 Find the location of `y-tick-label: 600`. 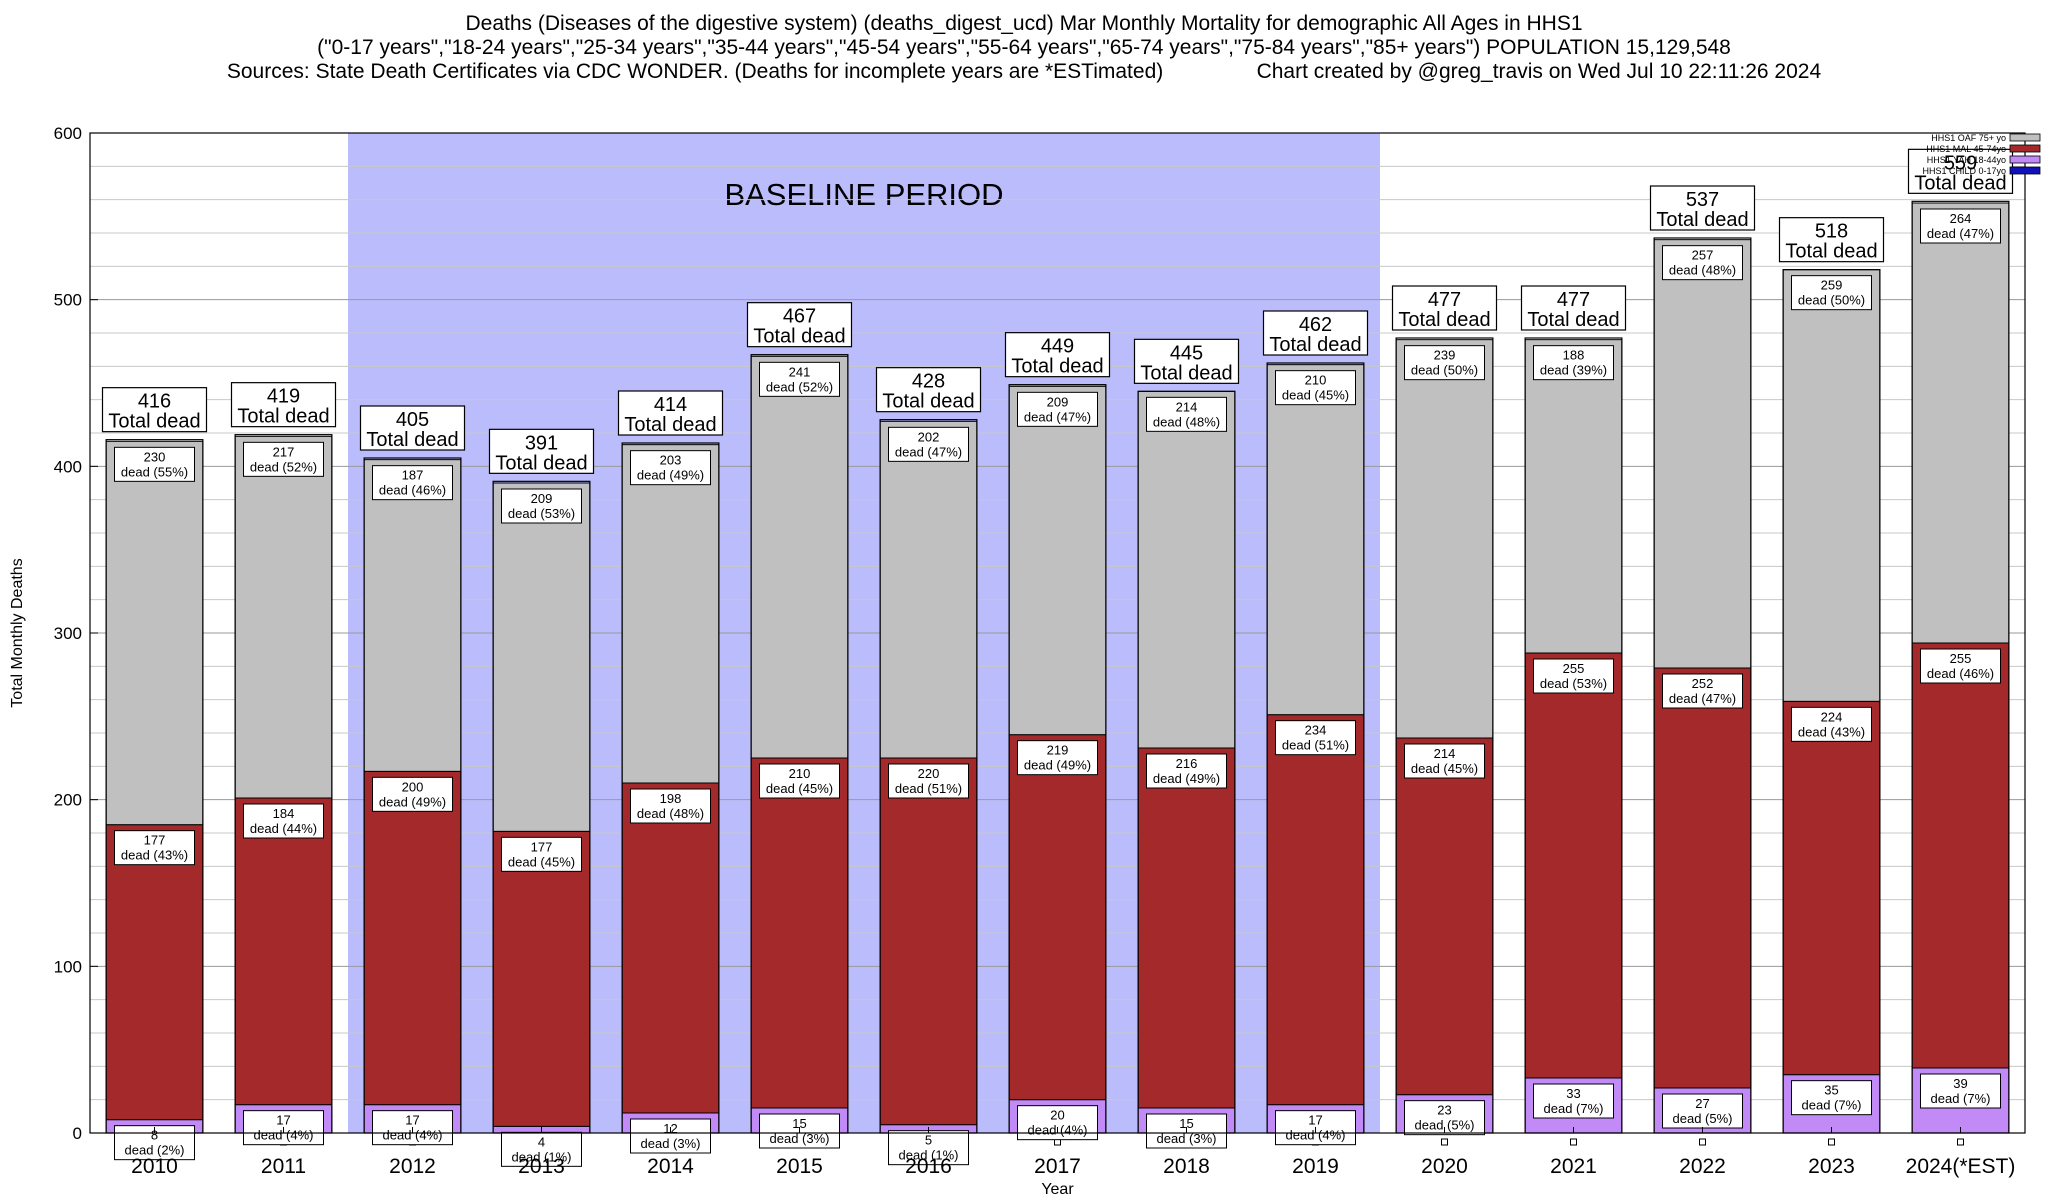

y-tick-label: 600 is located at coordinates (68, 133).